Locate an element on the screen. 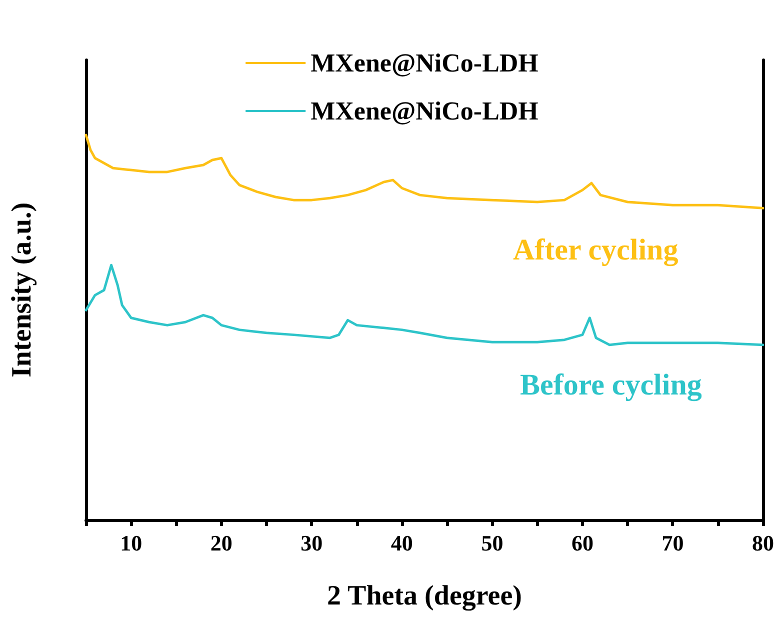 The height and width of the screenshot is (631, 784). x-tick-label: 70 is located at coordinates (673, 543).